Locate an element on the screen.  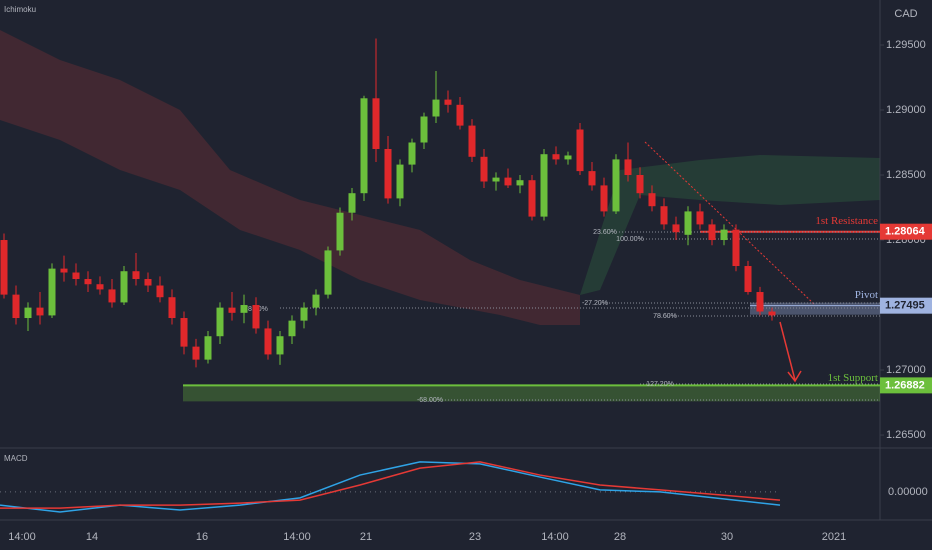
y-tick-label: 1.27000 is located at coordinates (906, 370).